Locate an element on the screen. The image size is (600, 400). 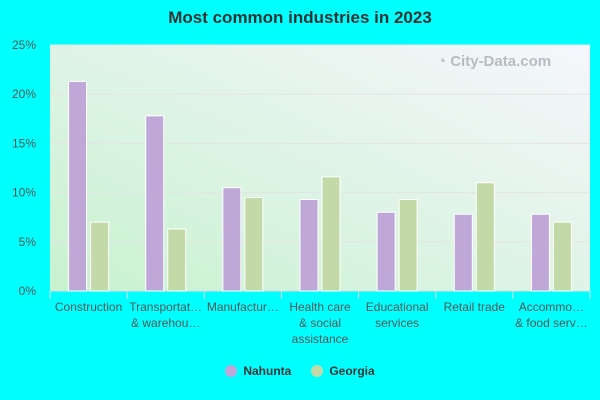
legend-item: Nahunta is located at coordinates (258, 371).